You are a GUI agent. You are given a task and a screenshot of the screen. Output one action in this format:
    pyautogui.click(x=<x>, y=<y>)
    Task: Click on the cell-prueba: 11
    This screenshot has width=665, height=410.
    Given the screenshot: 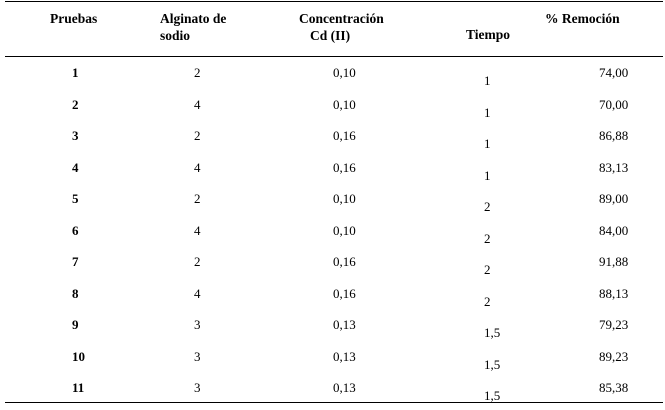 What is the action you would take?
    pyautogui.click(x=78, y=387)
    